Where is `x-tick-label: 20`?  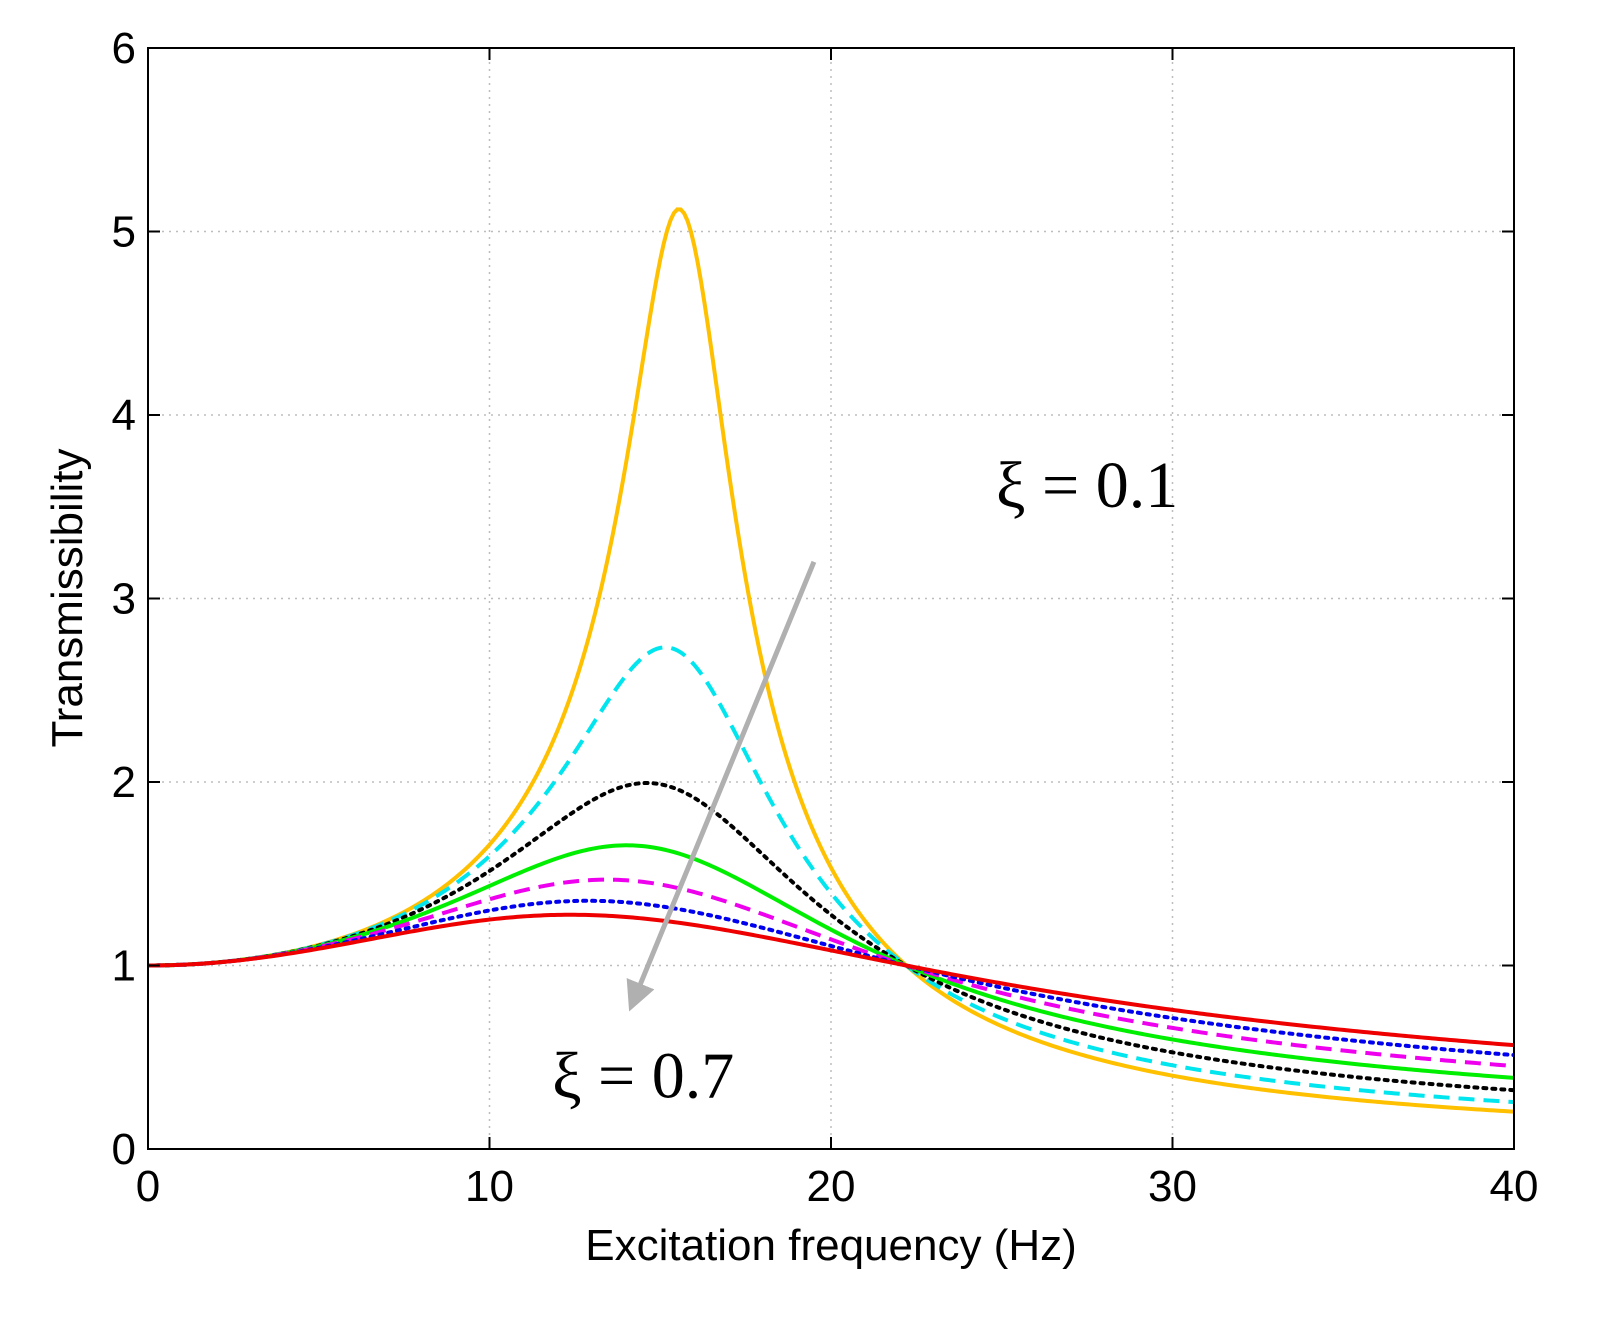 x-tick-label: 20 is located at coordinates (831, 1186).